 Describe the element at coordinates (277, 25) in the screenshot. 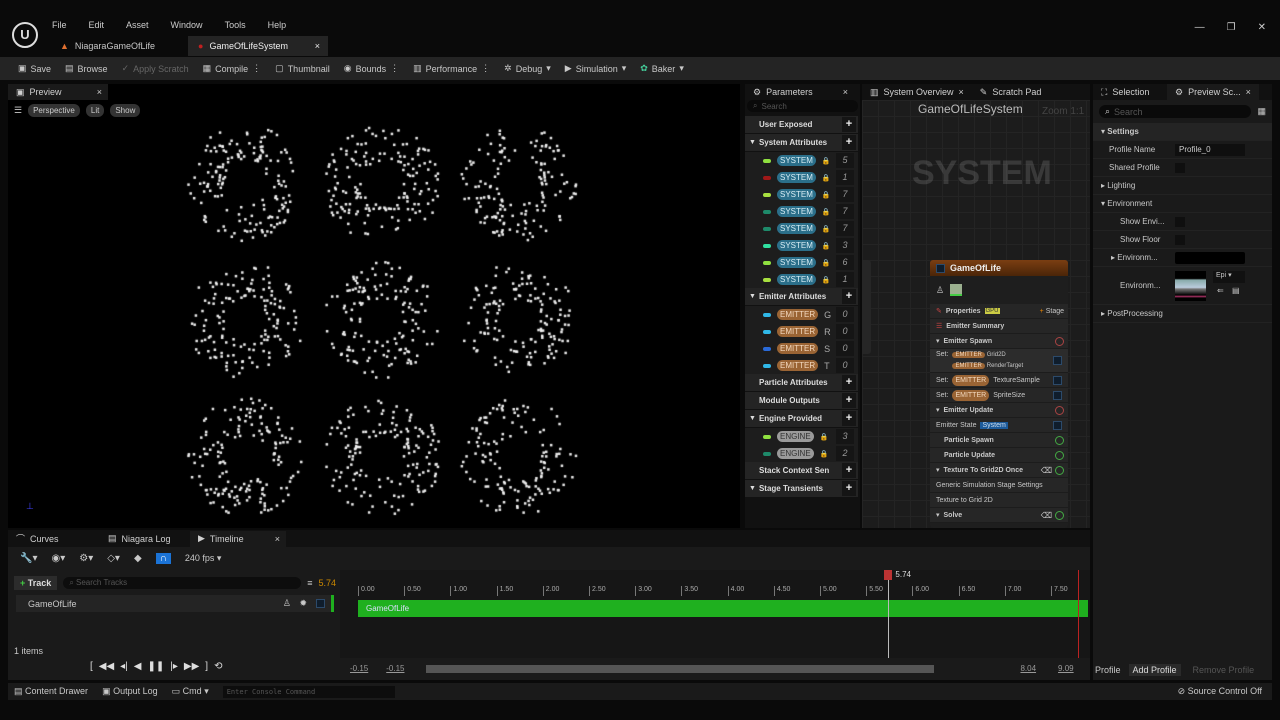

I see `menu-help: Help` at that location.